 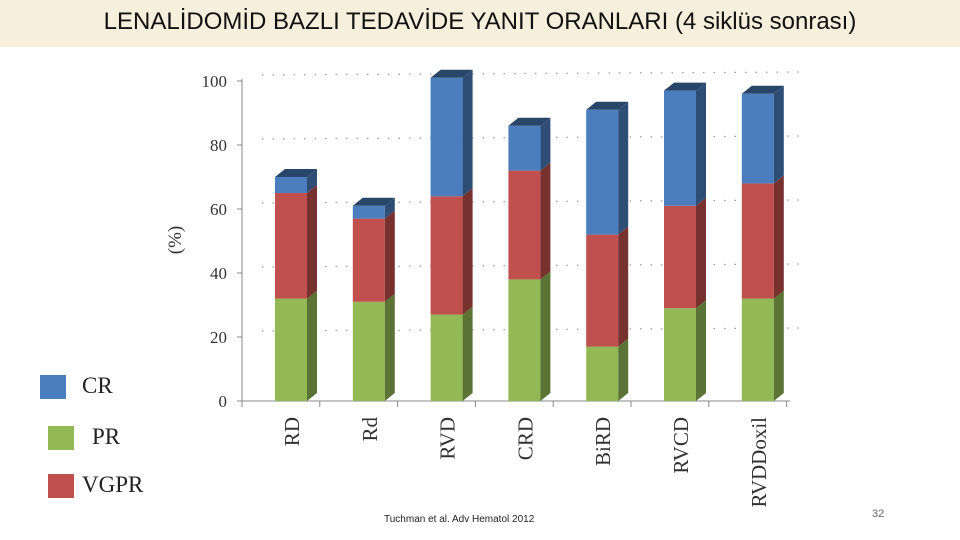 What do you see at coordinates (218, 209) in the screenshot?
I see `y-tick-label: 60` at bounding box center [218, 209].